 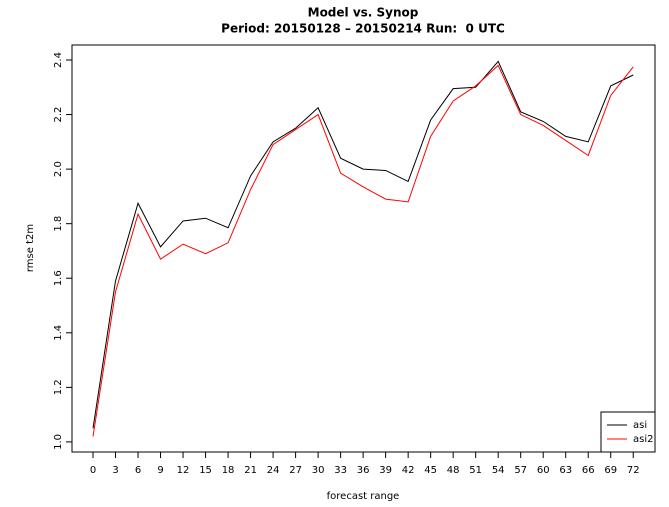 I want to click on x-tick-label: 72, so click(x=633, y=470).